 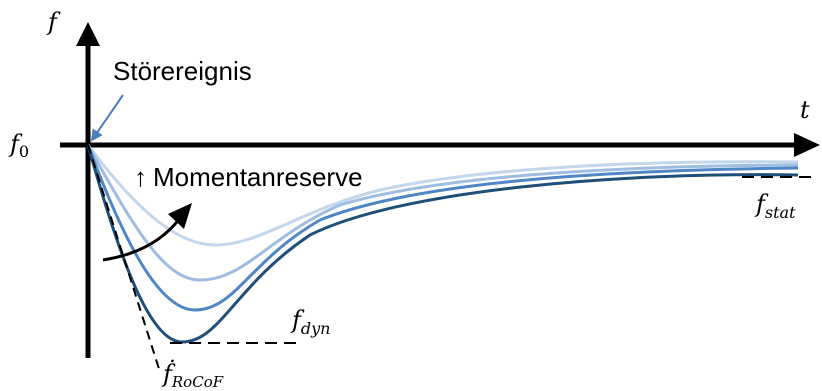 What do you see at coordinates (182, 71) in the screenshot?
I see `event-label: Störereignis` at bounding box center [182, 71].